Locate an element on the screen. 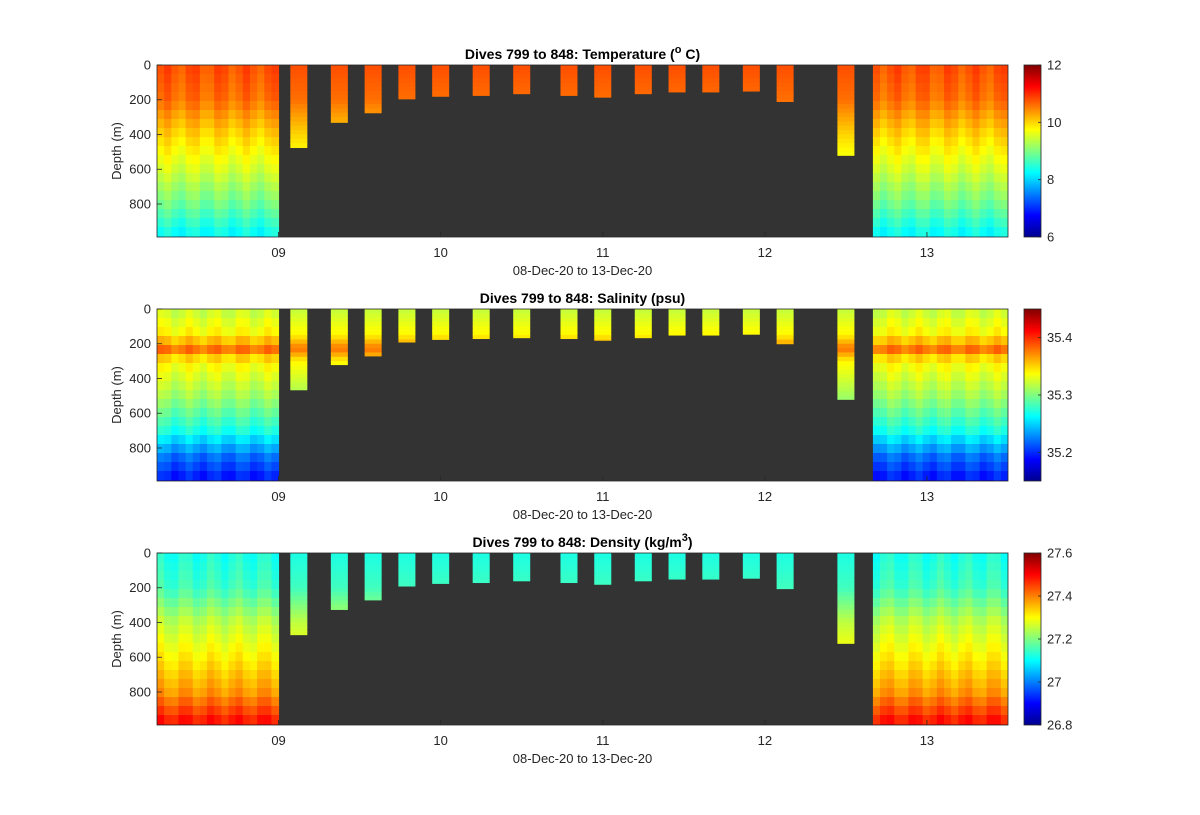 The image size is (1200, 815). y-axis-label: Depth (m) is located at coordinates (116, 151).